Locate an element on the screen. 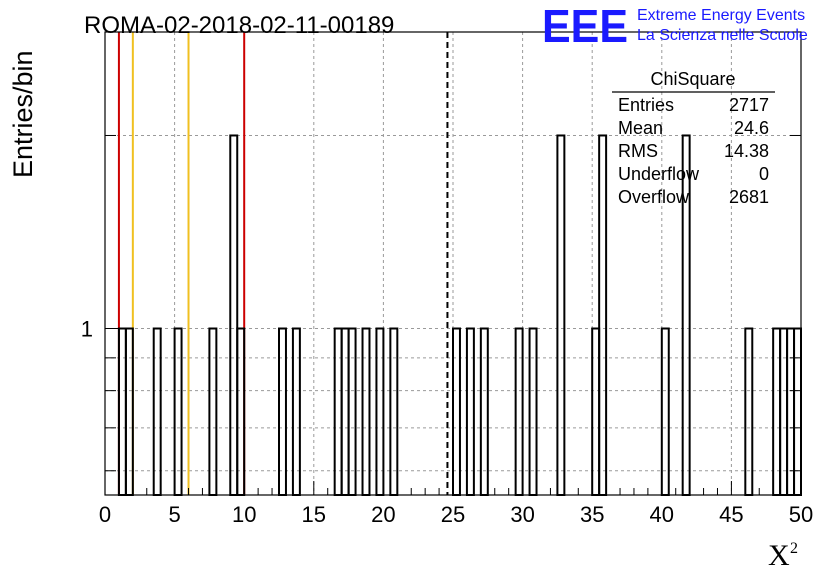  x-tick-label: 45 is located at coordinates (731, 514).